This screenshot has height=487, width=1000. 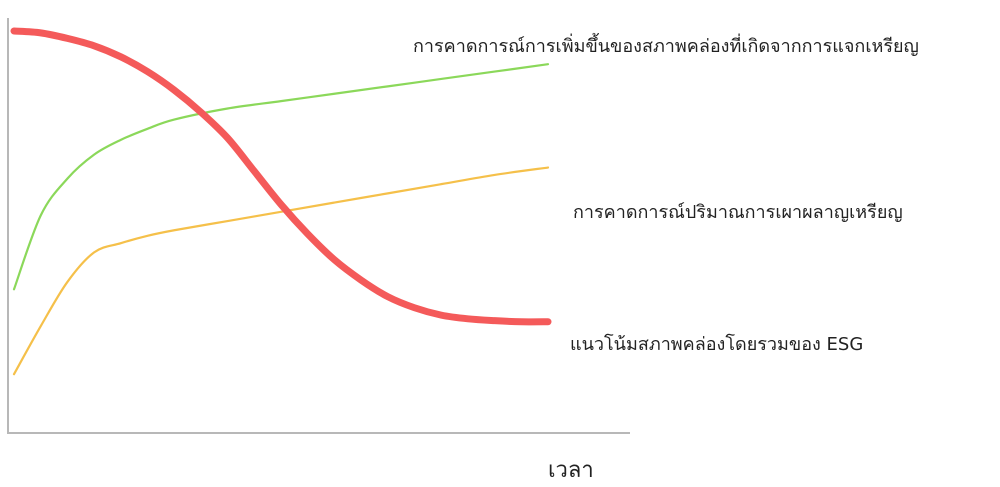 I want to click on x-axis-title: เวลา, so click(x=571, y=470).